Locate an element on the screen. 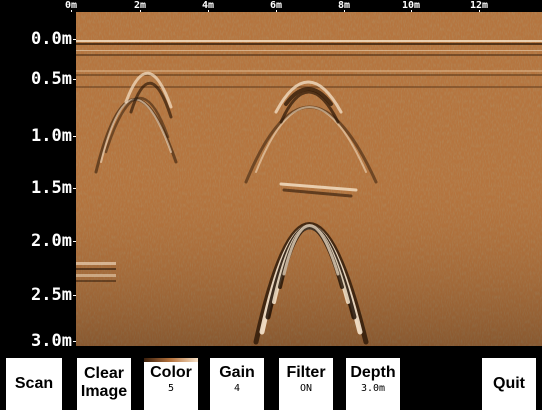 Image resolution: width=542 pixels, height=410 pixels. gain-button: Gain 4 is located at coordinates (237, 384).